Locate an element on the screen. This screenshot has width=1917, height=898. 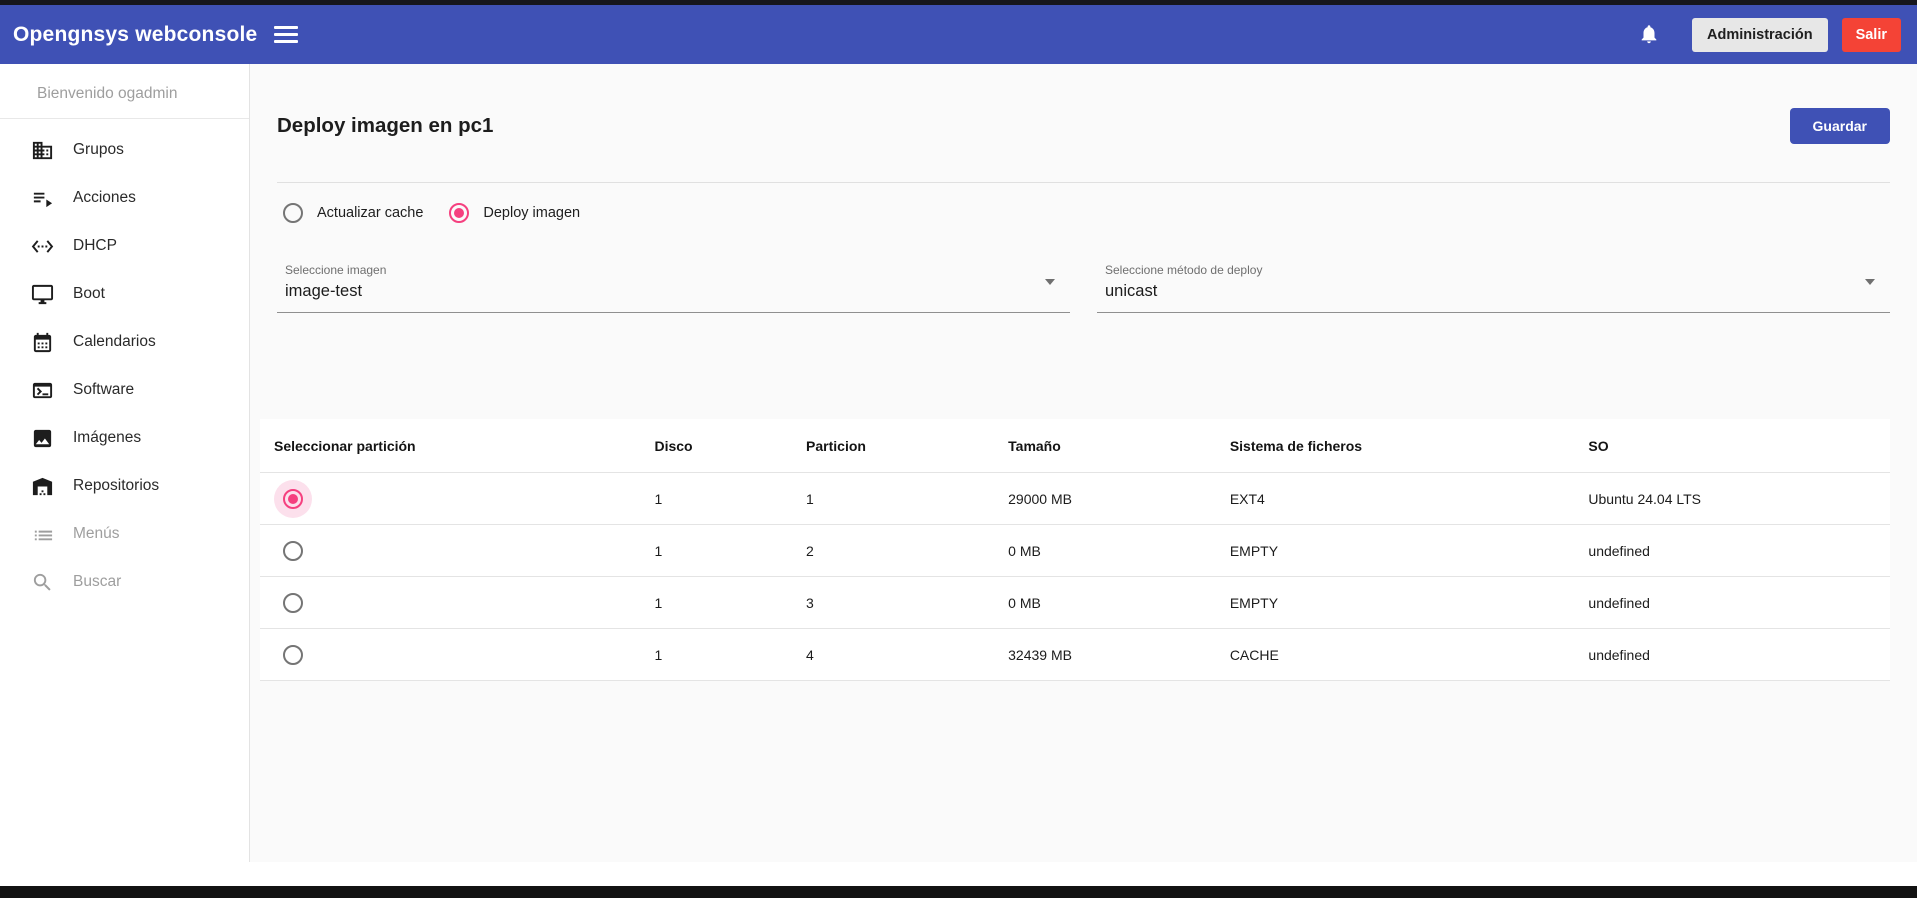
cell-tamano: 32439 MB is located at coordinates (1040, 654).